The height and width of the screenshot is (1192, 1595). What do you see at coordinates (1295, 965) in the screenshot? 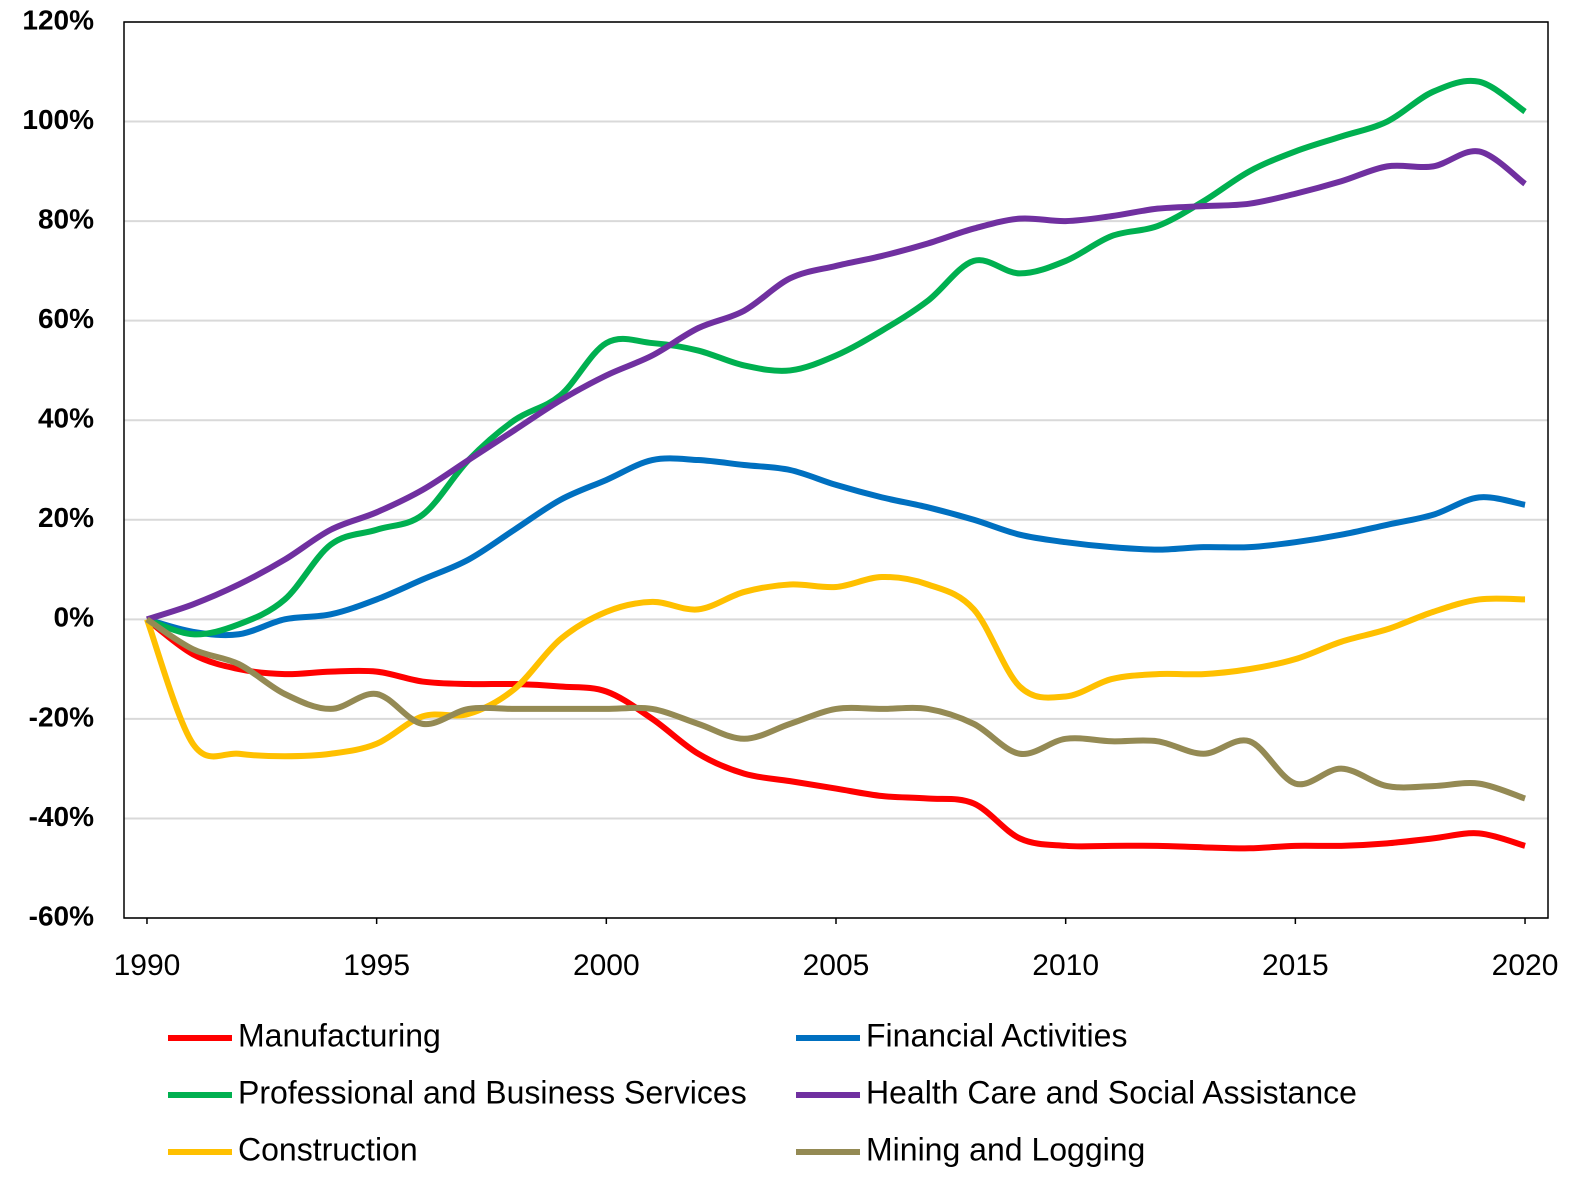
I see `x-tick-label: 2015` at bounding box center [1295, 965].